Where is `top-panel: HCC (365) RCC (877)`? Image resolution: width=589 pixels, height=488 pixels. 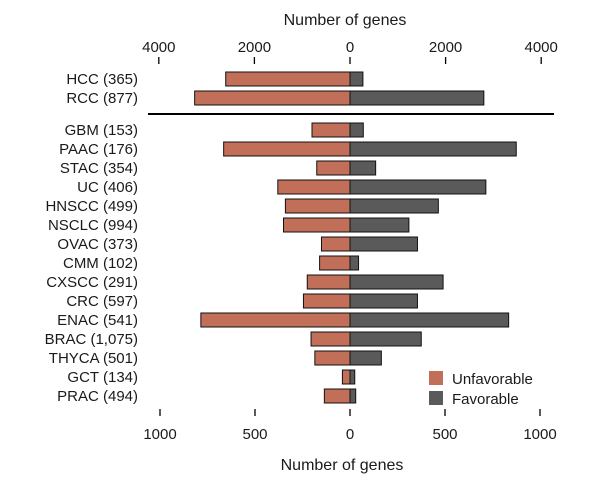 top-panel: HCC (365) RCC (877) is located at coordinates (275, 89).